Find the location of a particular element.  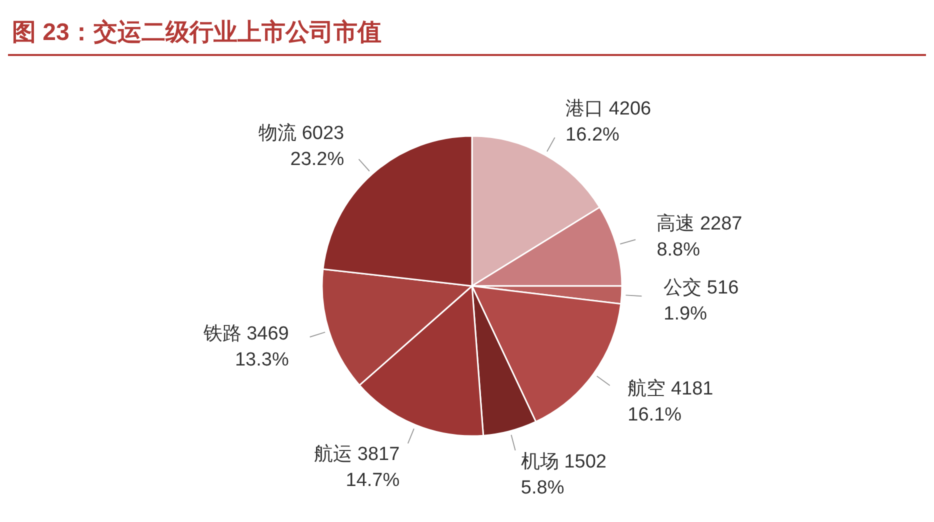

slice-label: 航空 4181 is located at coordinates (671, 388).